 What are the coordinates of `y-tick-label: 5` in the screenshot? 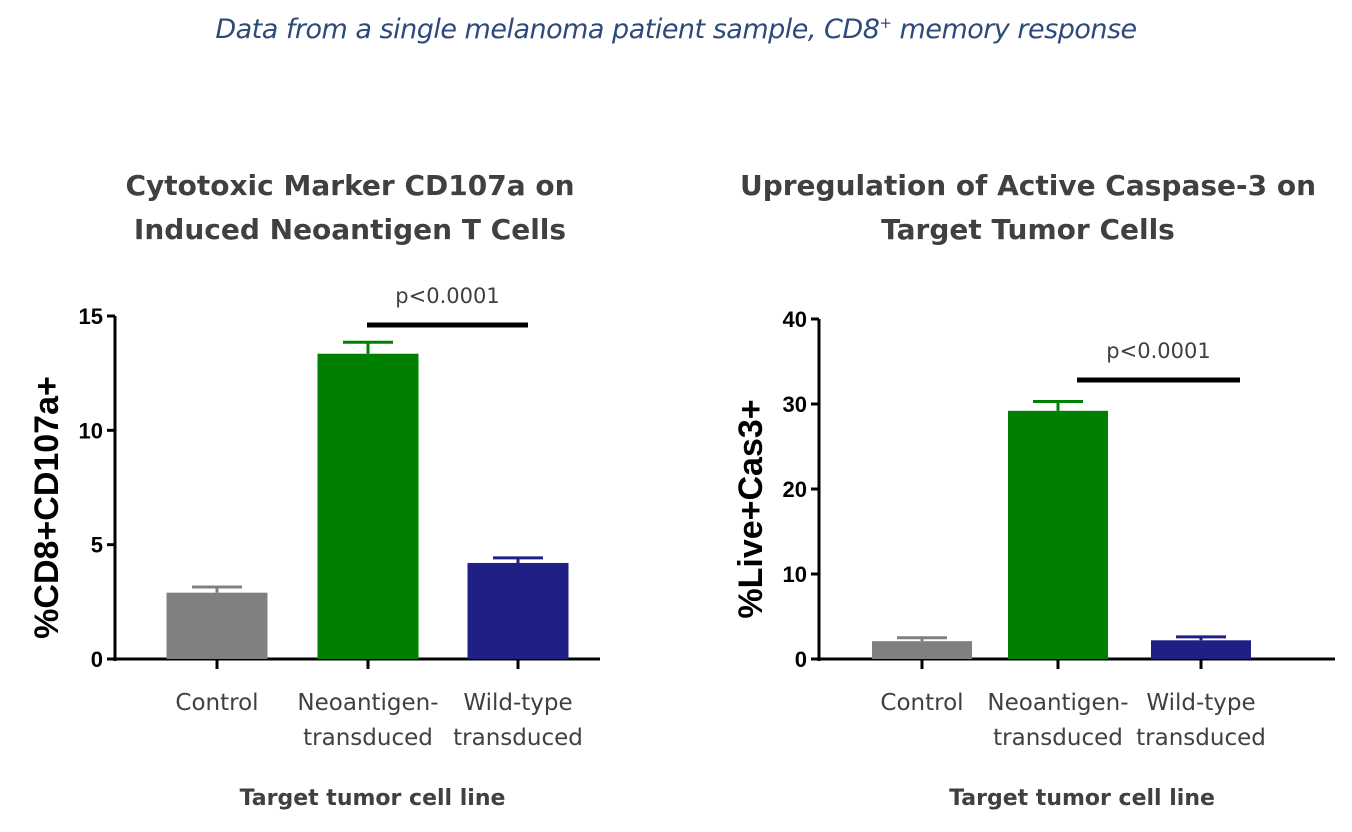 It's located at (97, 545).